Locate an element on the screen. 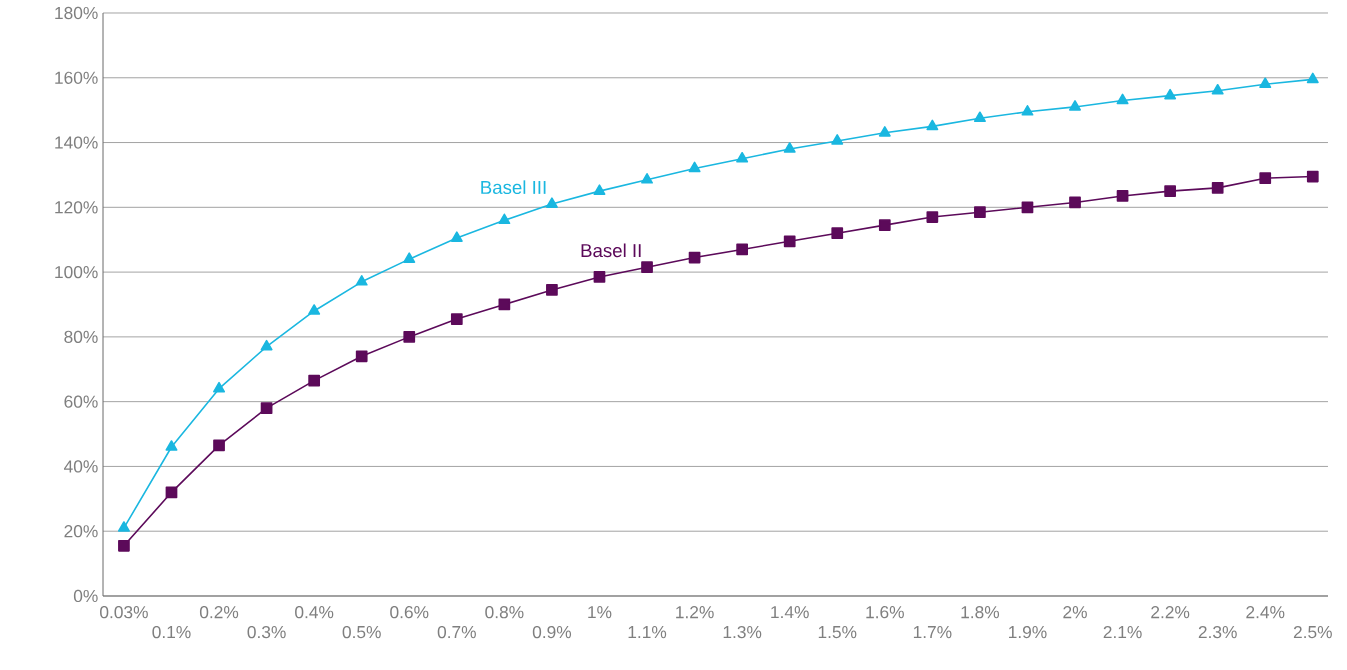 This screenshot has width=1347, height=670. x-tick-label: 2.3% is located at coordinates (1217, 632).